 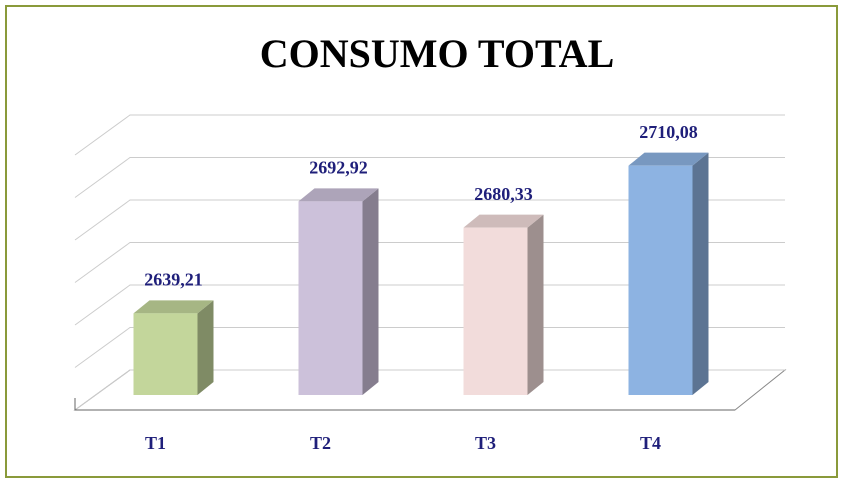 What do you see at coordinates (320, 443) in the screenshot?
I see `x-tick-label: T2` at bounding box center [320, 443].